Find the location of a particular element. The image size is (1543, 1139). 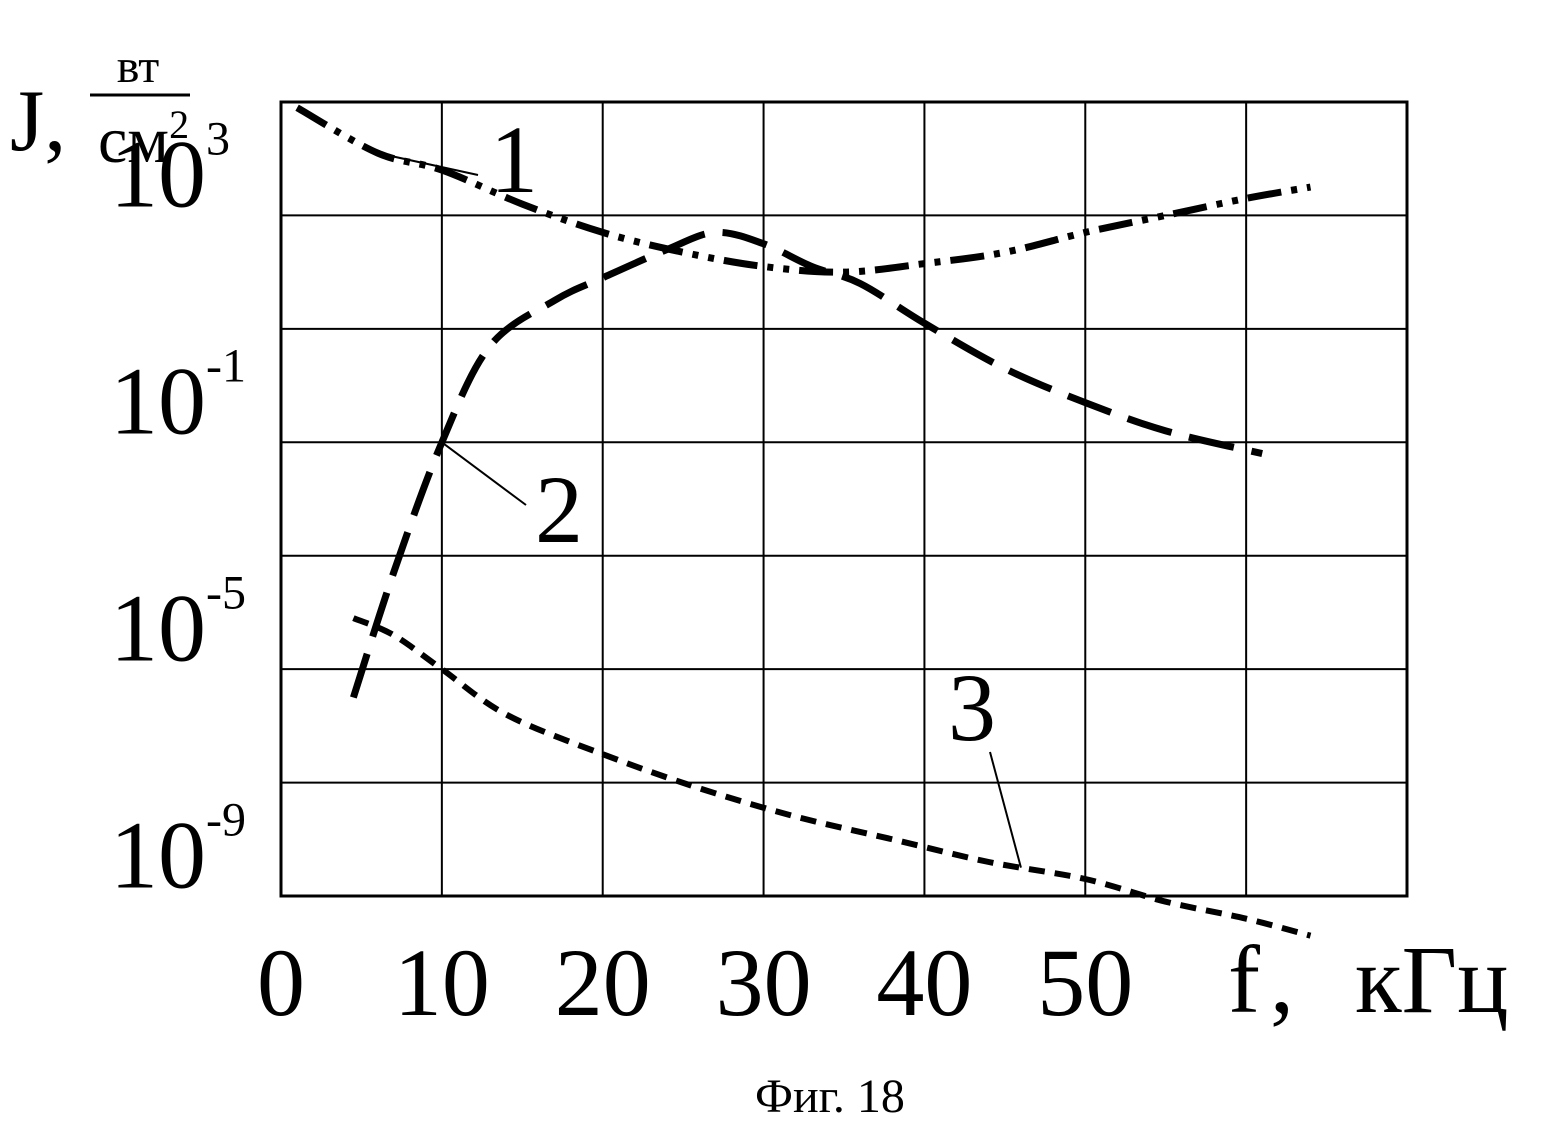

y-axis-symbol: J, is located at coordinates (38, 121).